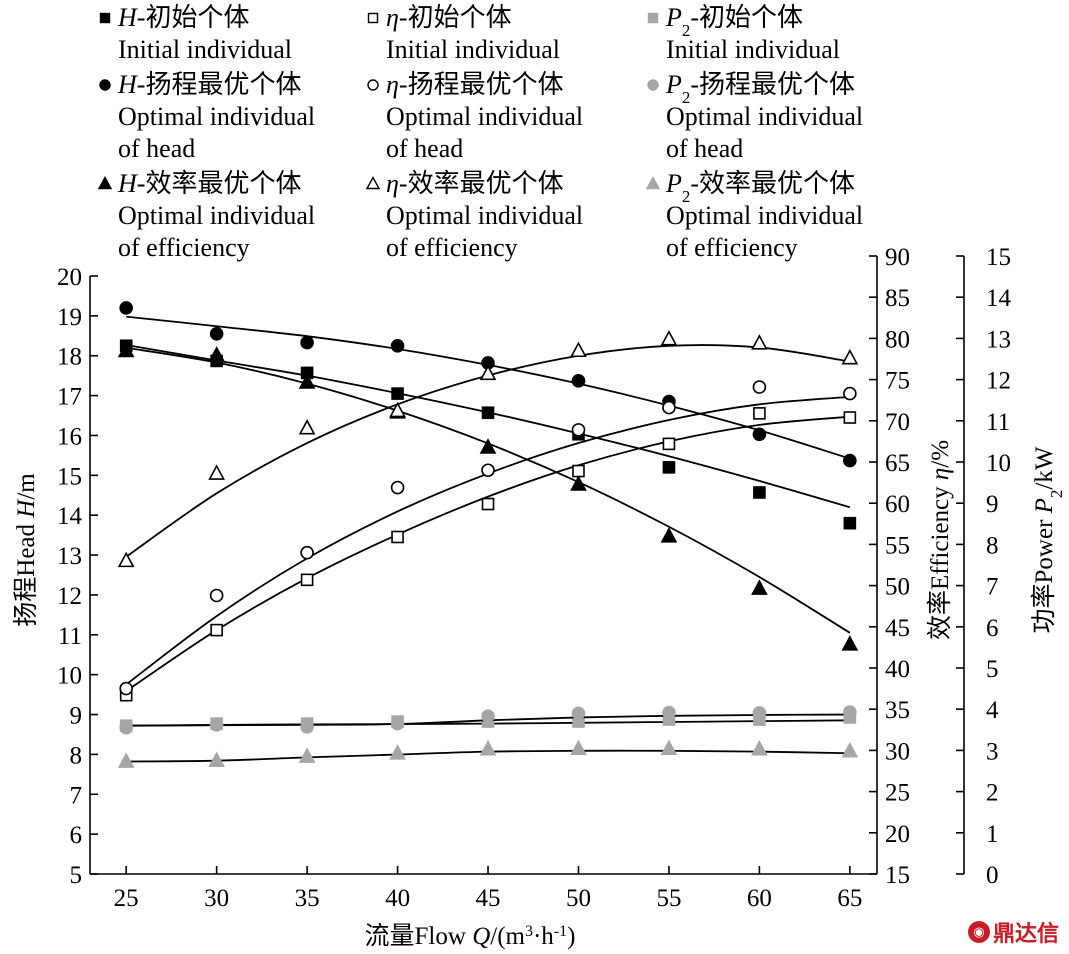 The height and width of the screenshot is (954, 1069). I want to click on legend-item: η-扬程最优个体 Optimal individual of head, so click(475, 116).